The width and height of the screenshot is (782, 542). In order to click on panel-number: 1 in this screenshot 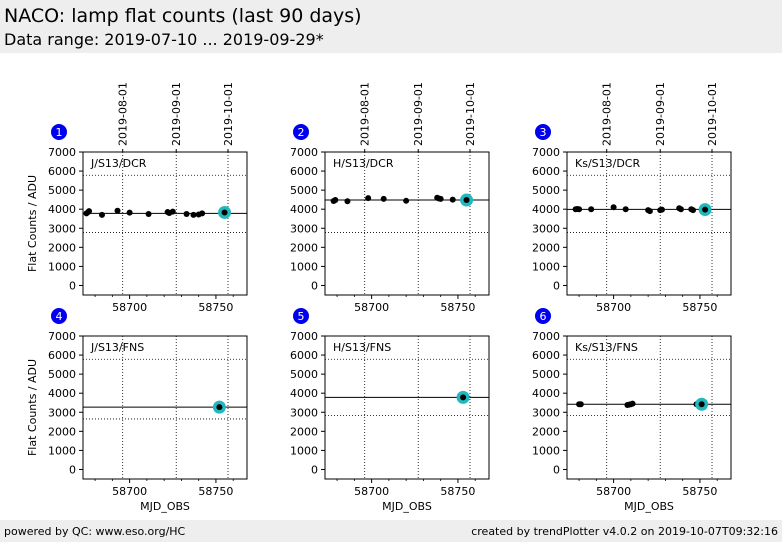, I will do `click(59, 132)`.